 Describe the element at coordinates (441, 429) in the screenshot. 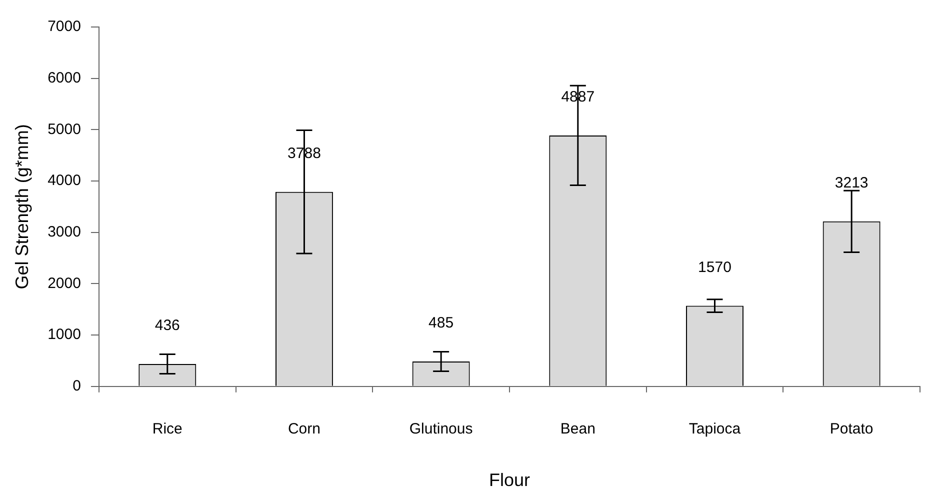

I see `x-tick-label: Glutinous` at that location.